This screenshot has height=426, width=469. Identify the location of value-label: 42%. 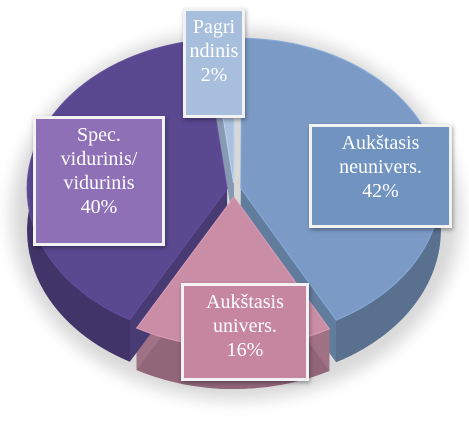
(380, 191).